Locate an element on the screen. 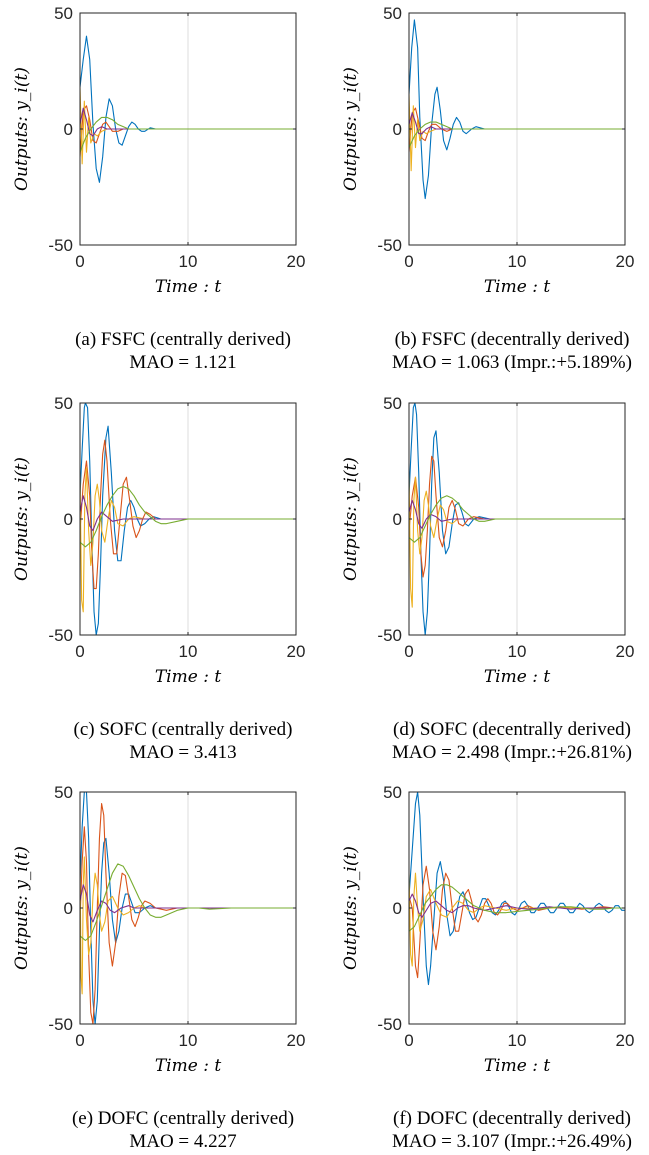 This screenshot has width=649, height=1155. caption-title: (d) SOFC (decentrally derived) is located at coordinates (512, 729).